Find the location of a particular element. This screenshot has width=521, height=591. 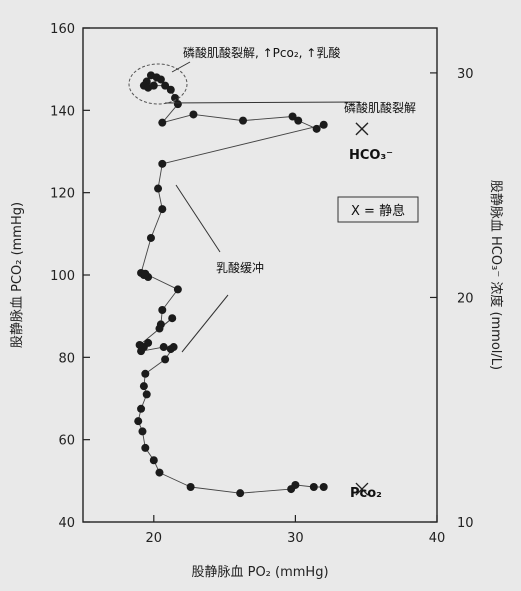

annotation-lactate-buffer: 乳酸缓冲 is located at coordinates (240, 267).